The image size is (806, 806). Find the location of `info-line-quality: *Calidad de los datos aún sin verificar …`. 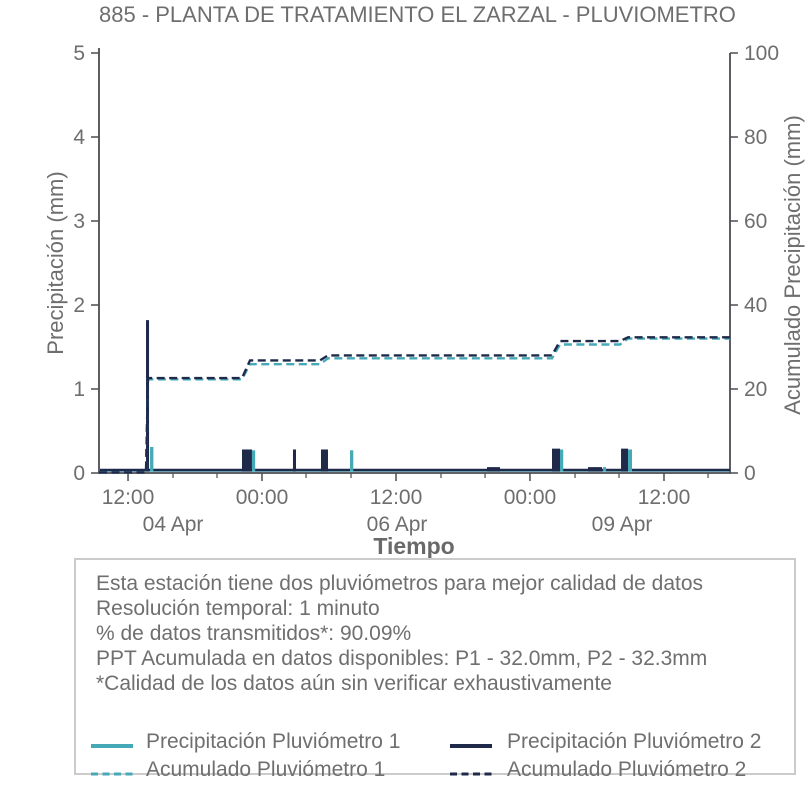

info-line-quality: *Calidad de los datos aún sin verificar … is located at coordinates (354, 683).